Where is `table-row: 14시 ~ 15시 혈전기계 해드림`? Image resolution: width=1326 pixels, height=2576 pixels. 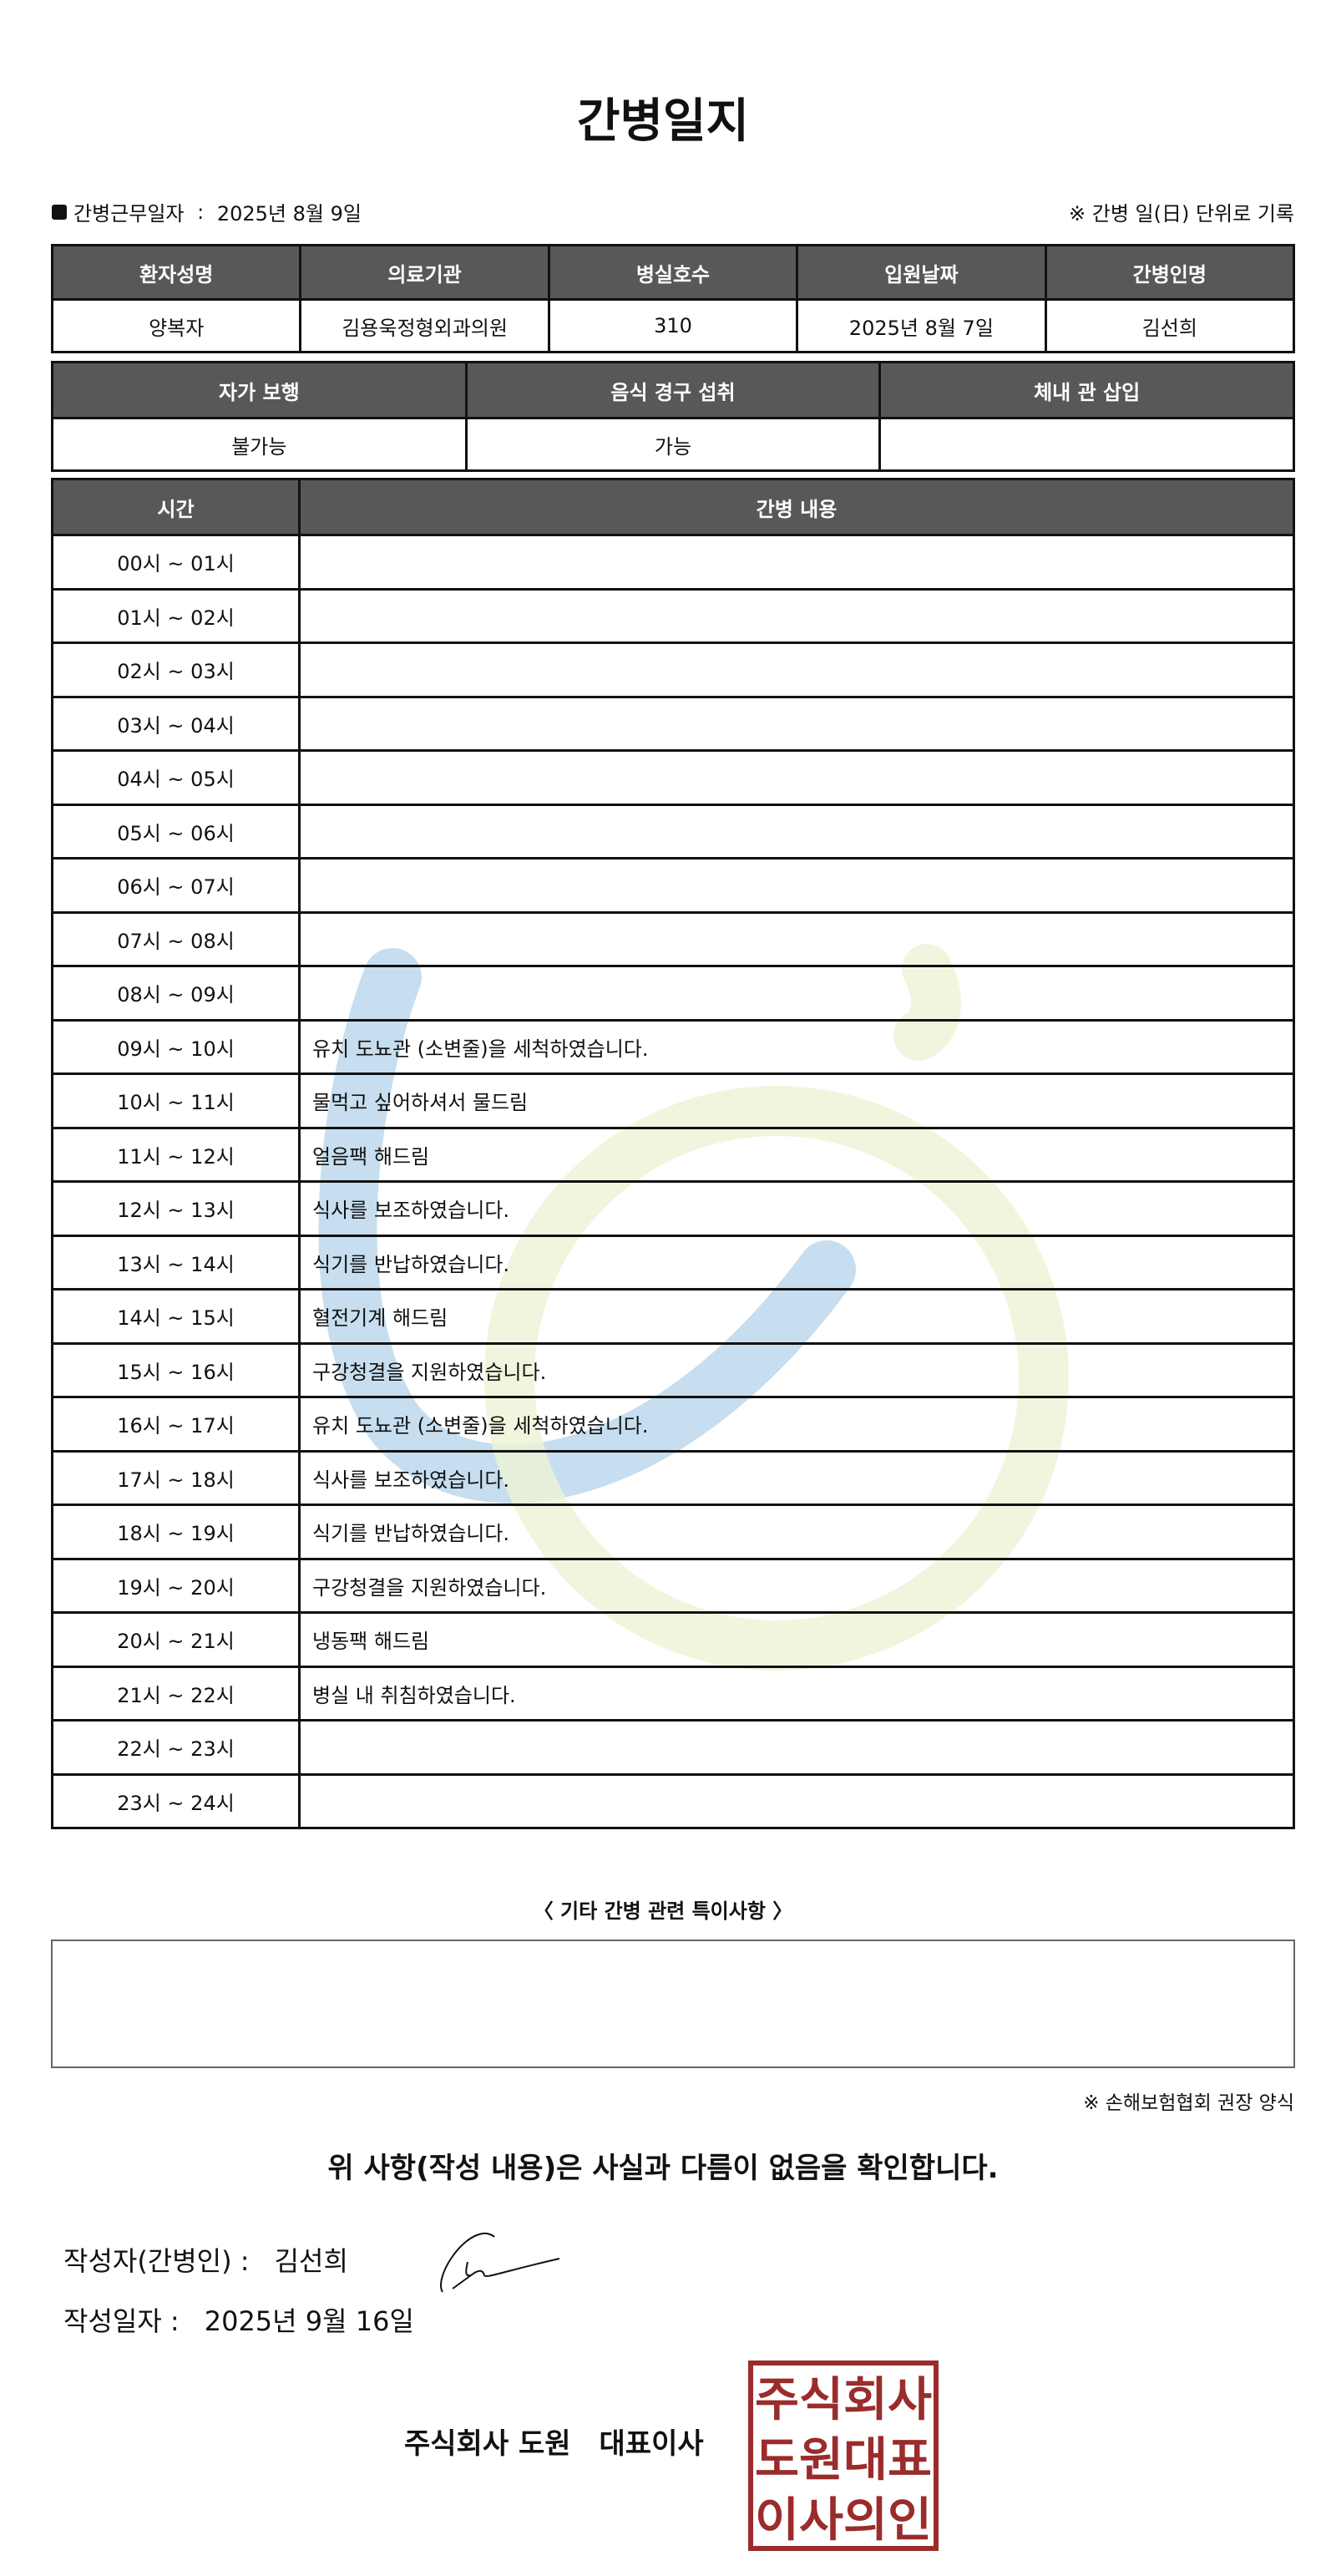
table-row: 14시 ~ 15시 혈전기계 해드림 is located at coordinates (673, 1316).